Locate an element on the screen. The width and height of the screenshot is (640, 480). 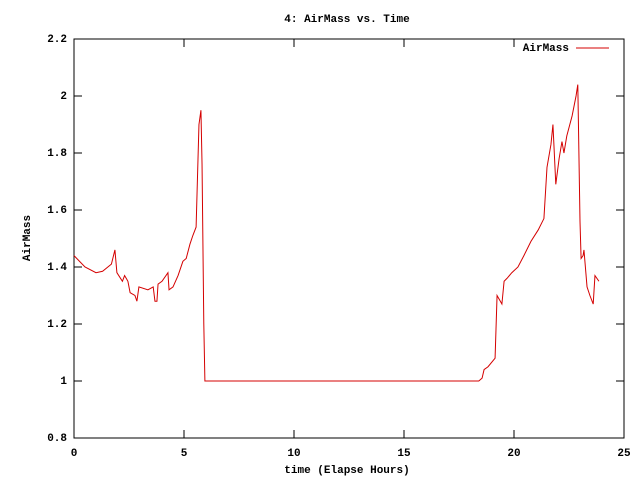
y-axis-label: AirMass is located at coordinates (28, 238).